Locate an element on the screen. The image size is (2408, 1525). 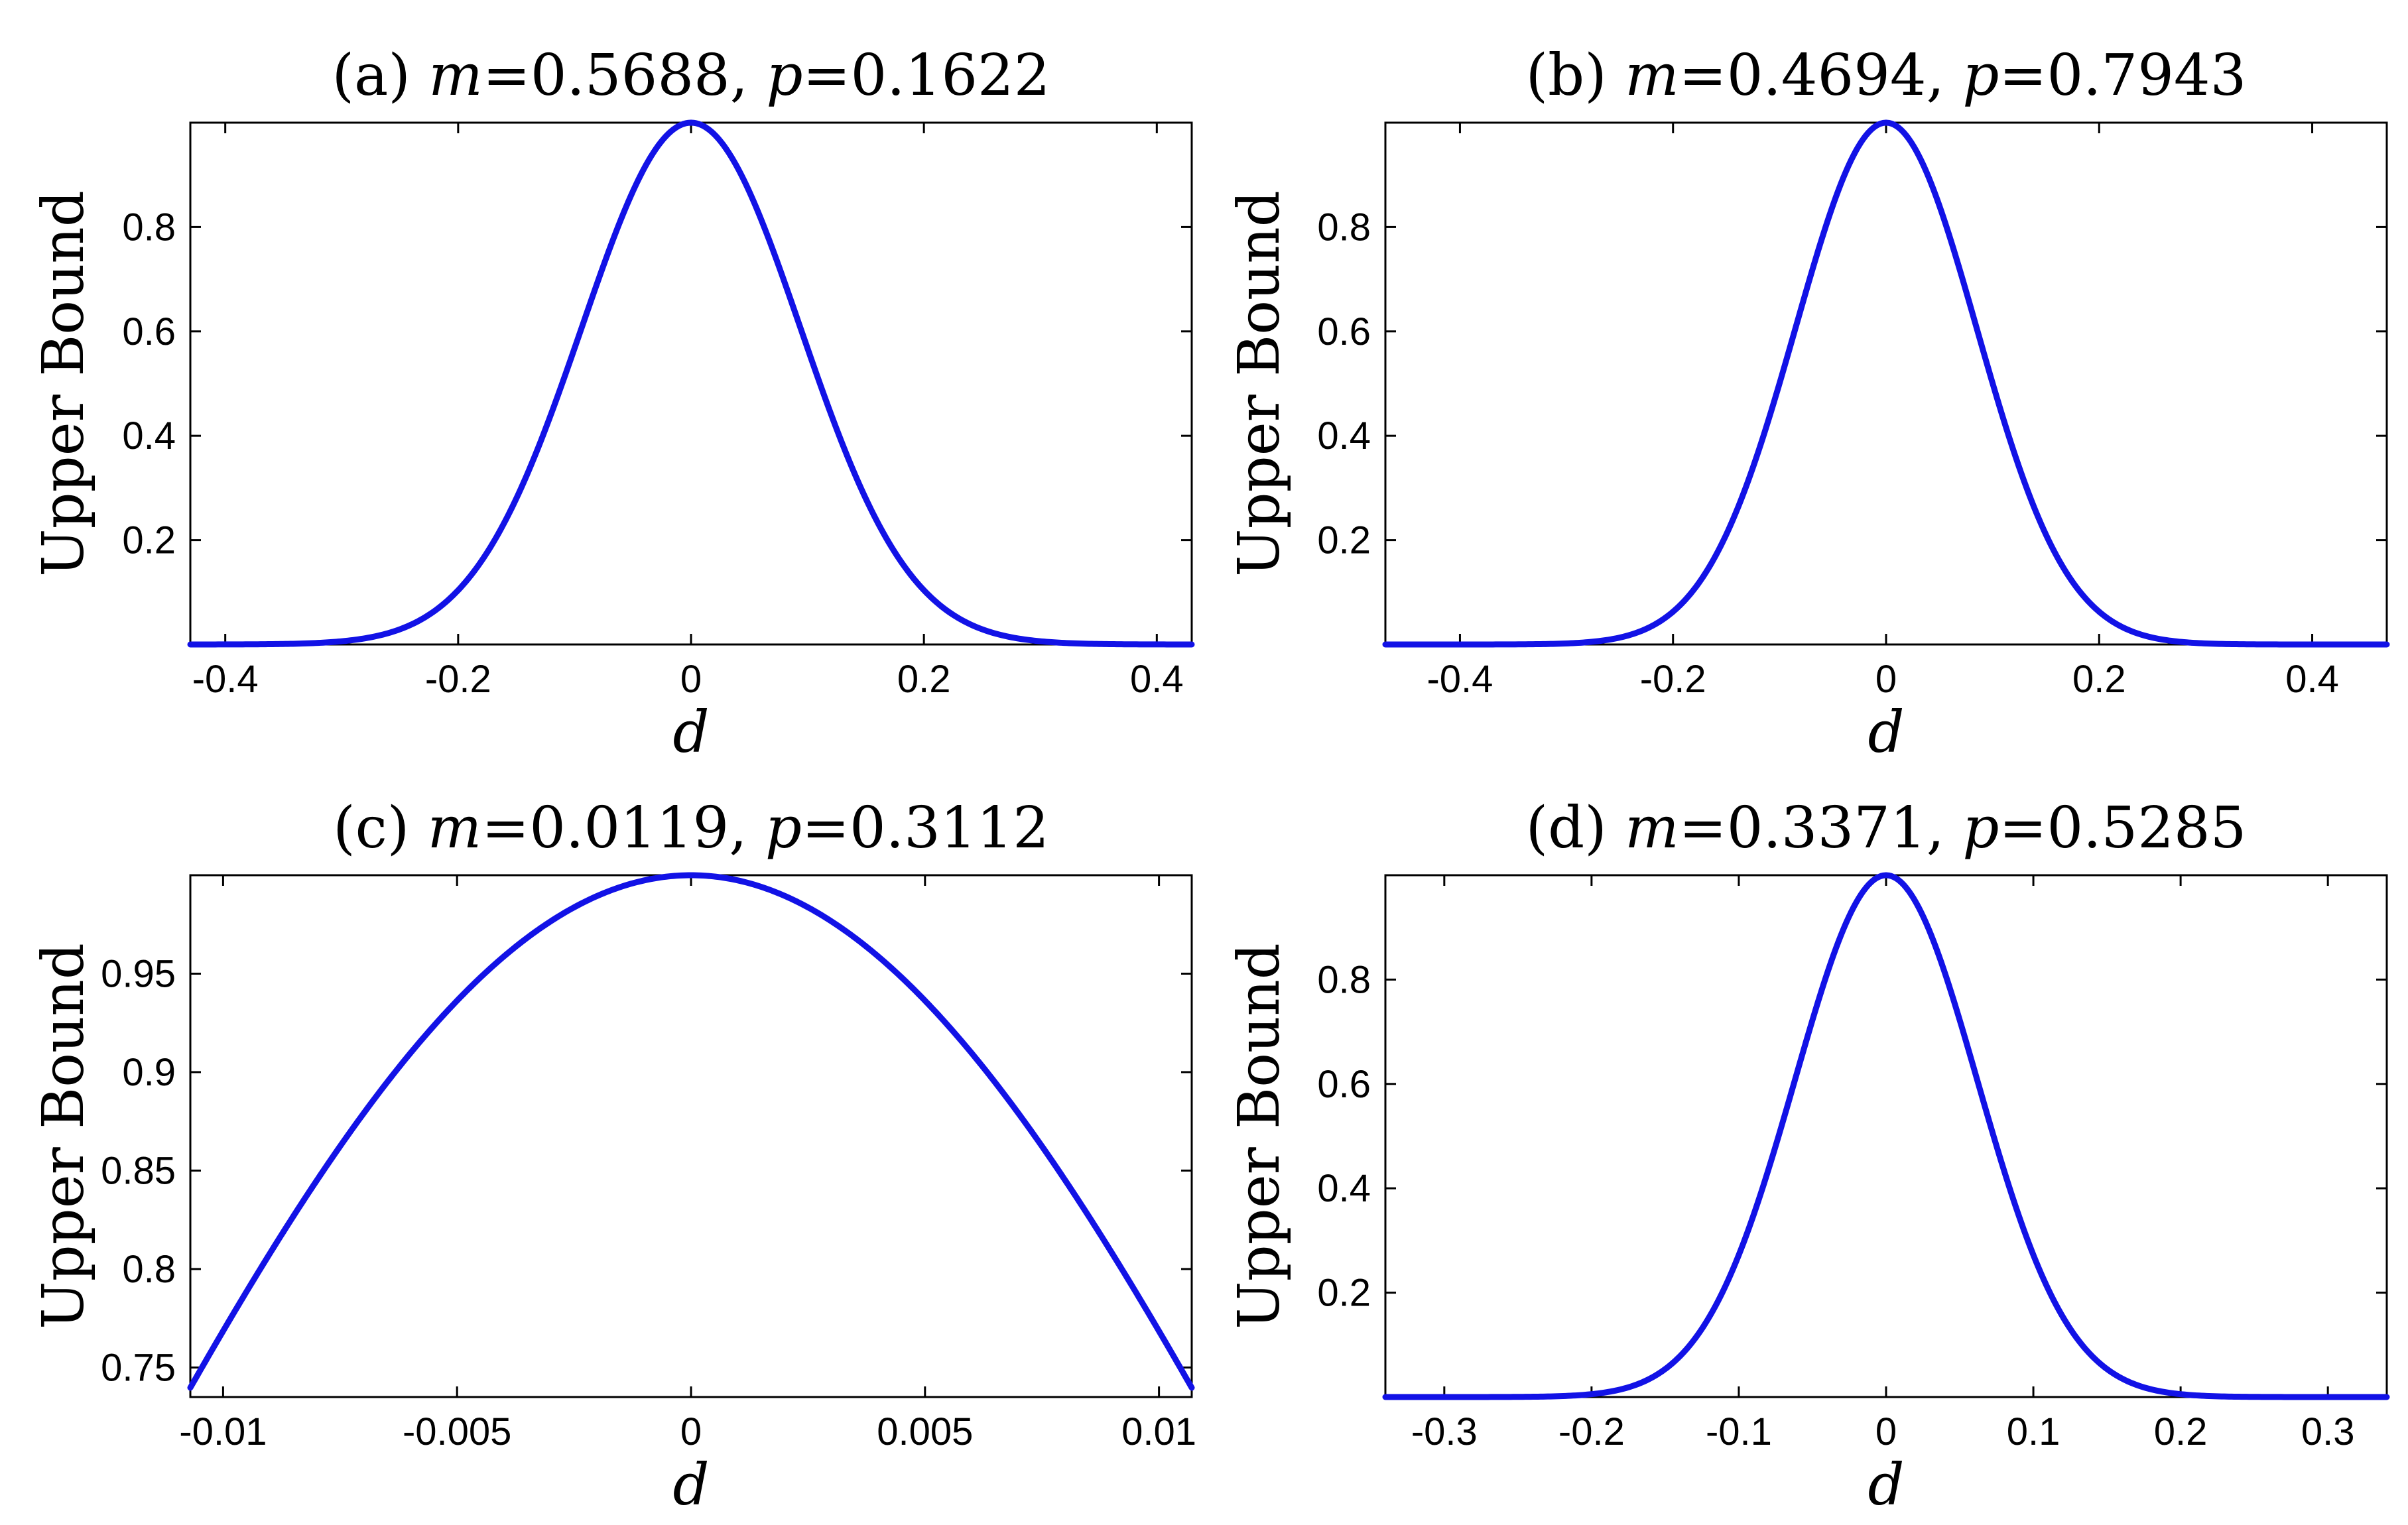
chart-c-title: (c) m=0.0119, p=0.3112 is located at coordinates (691, 828).